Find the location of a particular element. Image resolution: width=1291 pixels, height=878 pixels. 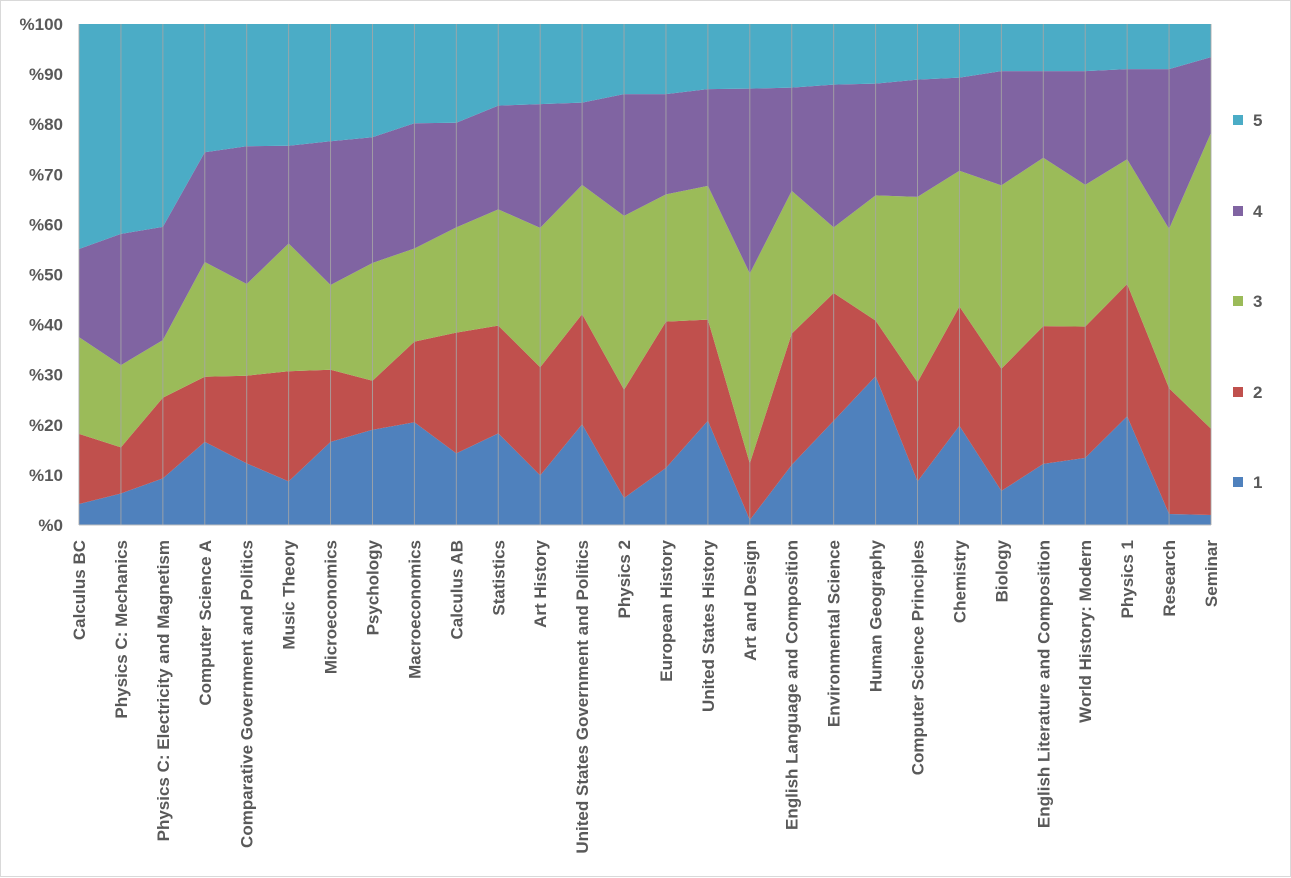

x-tick-label: Statistics is located at coordinates (498, 578).